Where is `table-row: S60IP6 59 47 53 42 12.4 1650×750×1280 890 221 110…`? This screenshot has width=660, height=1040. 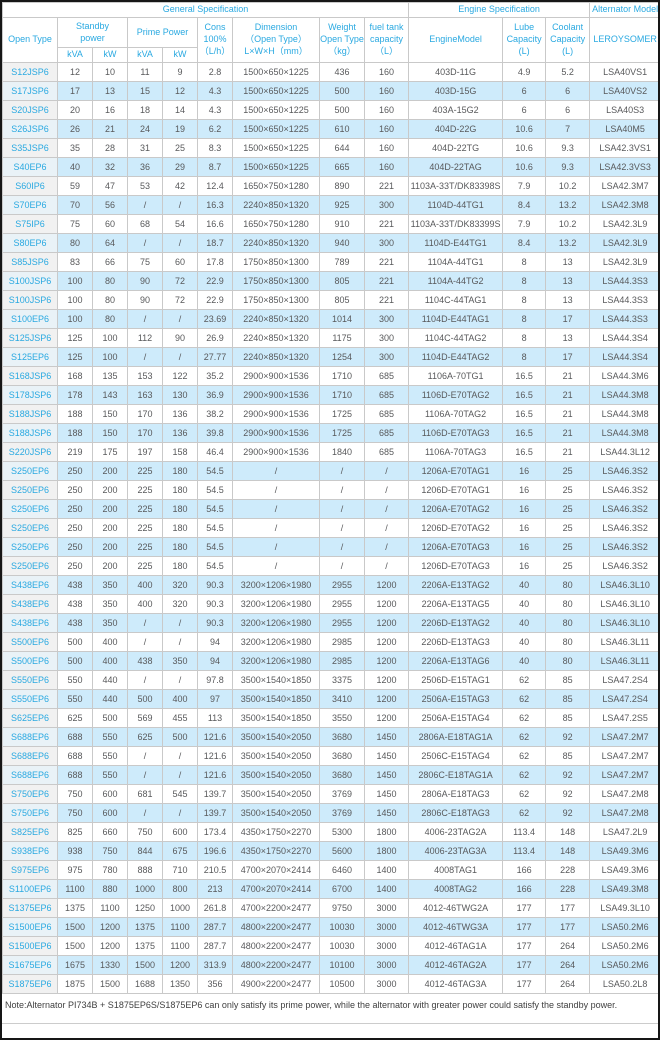 table-row: S60IP6 59 47 53 42 12.4 1650×750×1280 890 221 110… is located at coordinates (330, 186).